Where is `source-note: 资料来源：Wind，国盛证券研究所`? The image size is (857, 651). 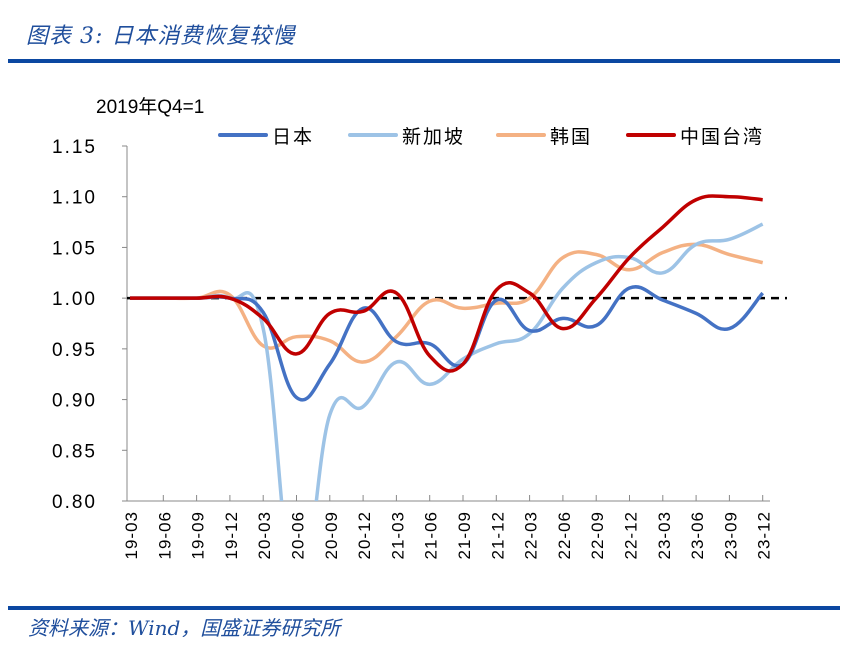
source-note: 资料来源：Wind，国盛证券研究所 is located at coordinates (184, 628).